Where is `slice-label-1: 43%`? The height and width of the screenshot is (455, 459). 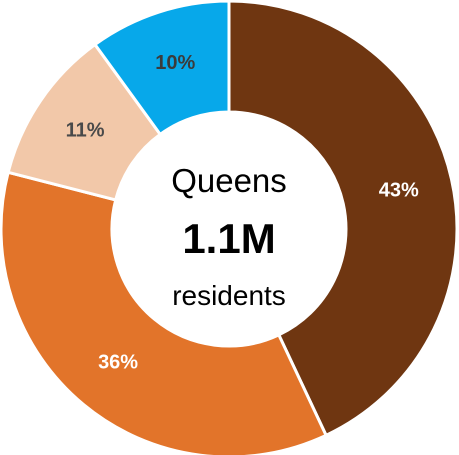 slice-label-1: 43% is located at coordinates (399, 190).